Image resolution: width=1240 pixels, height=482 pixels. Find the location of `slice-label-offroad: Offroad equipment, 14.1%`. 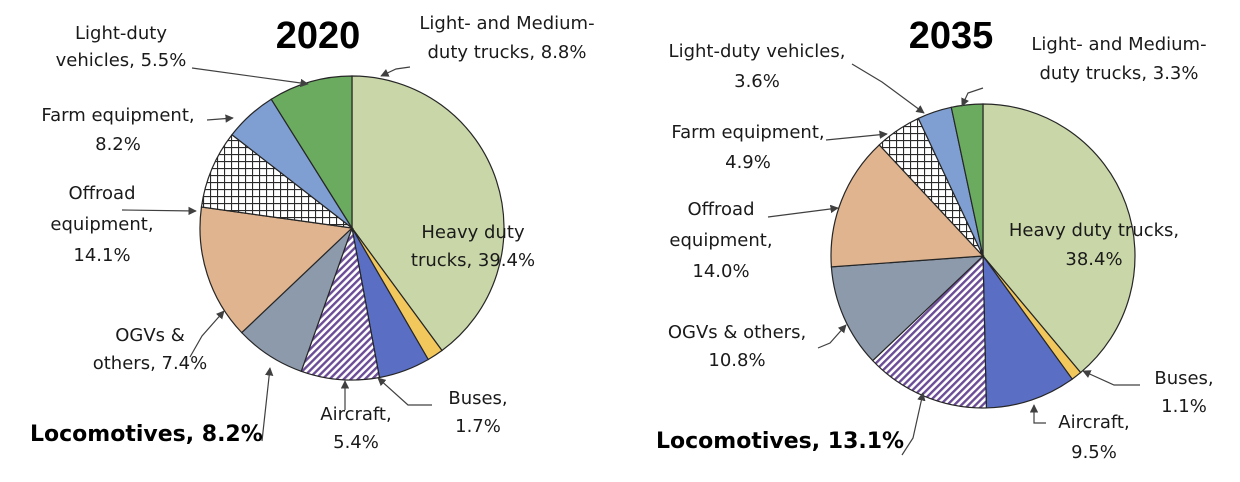

slice-label-offroad: Offroad equipment, 14.1% is located at coordinates (101, 224).